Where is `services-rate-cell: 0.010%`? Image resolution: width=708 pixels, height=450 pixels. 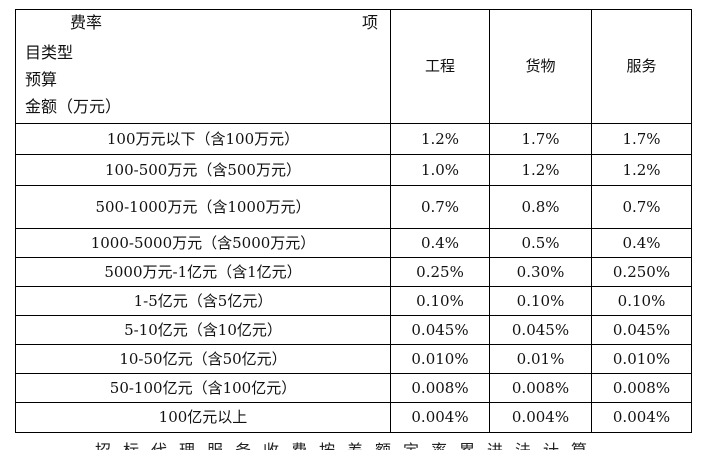
services-rate-cell: 0.010% is located at coordinates (641, 359).